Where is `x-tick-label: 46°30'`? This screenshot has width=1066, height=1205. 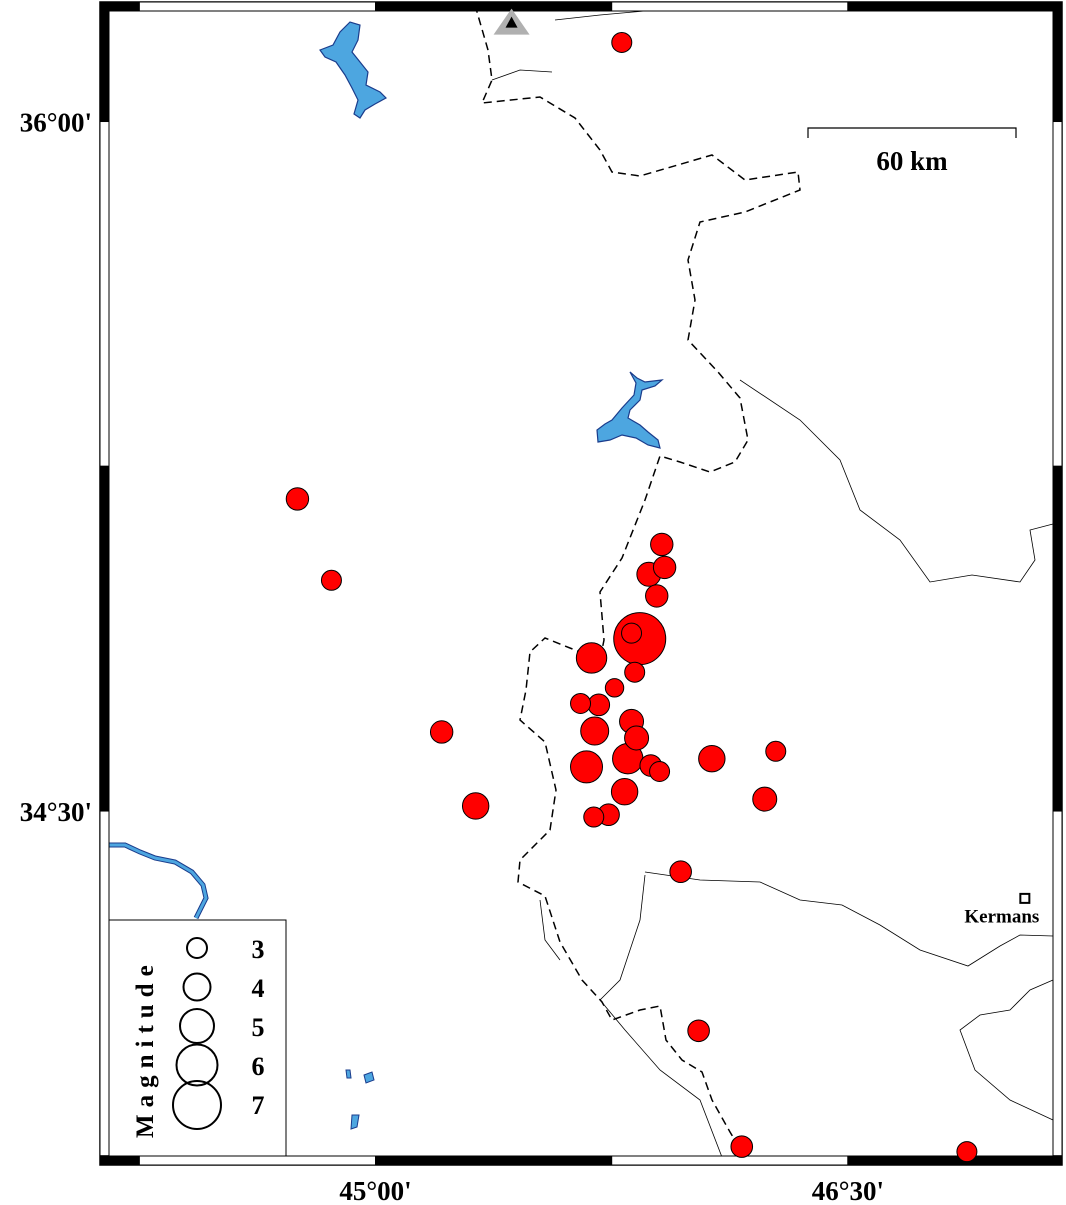
x-tick-label: 46°30' is located at coordinates (848, 1190).